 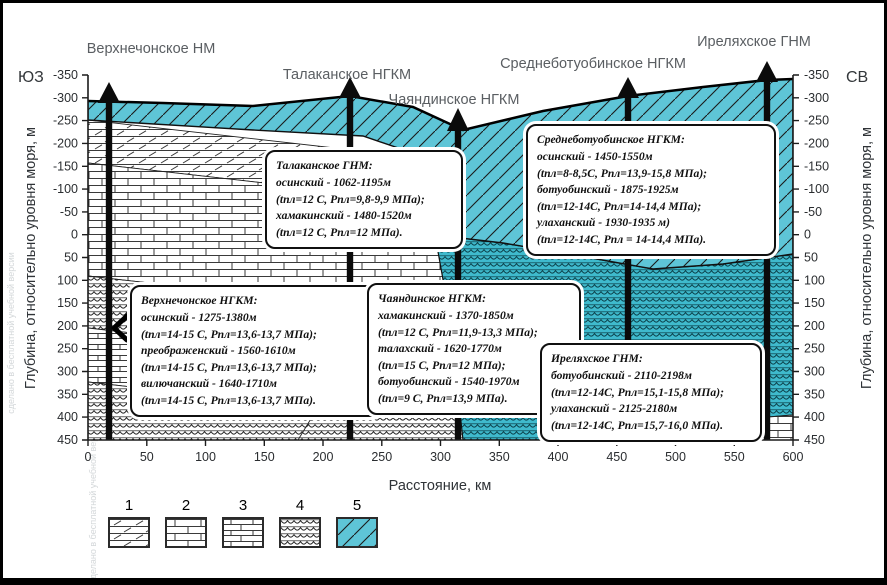 What do you see at coordinates (443, 398) in the screenshot?
I see `info-box-line: (tпл=9 С, Рпл=13,9 МПа).` at bounding box center [443, 398].